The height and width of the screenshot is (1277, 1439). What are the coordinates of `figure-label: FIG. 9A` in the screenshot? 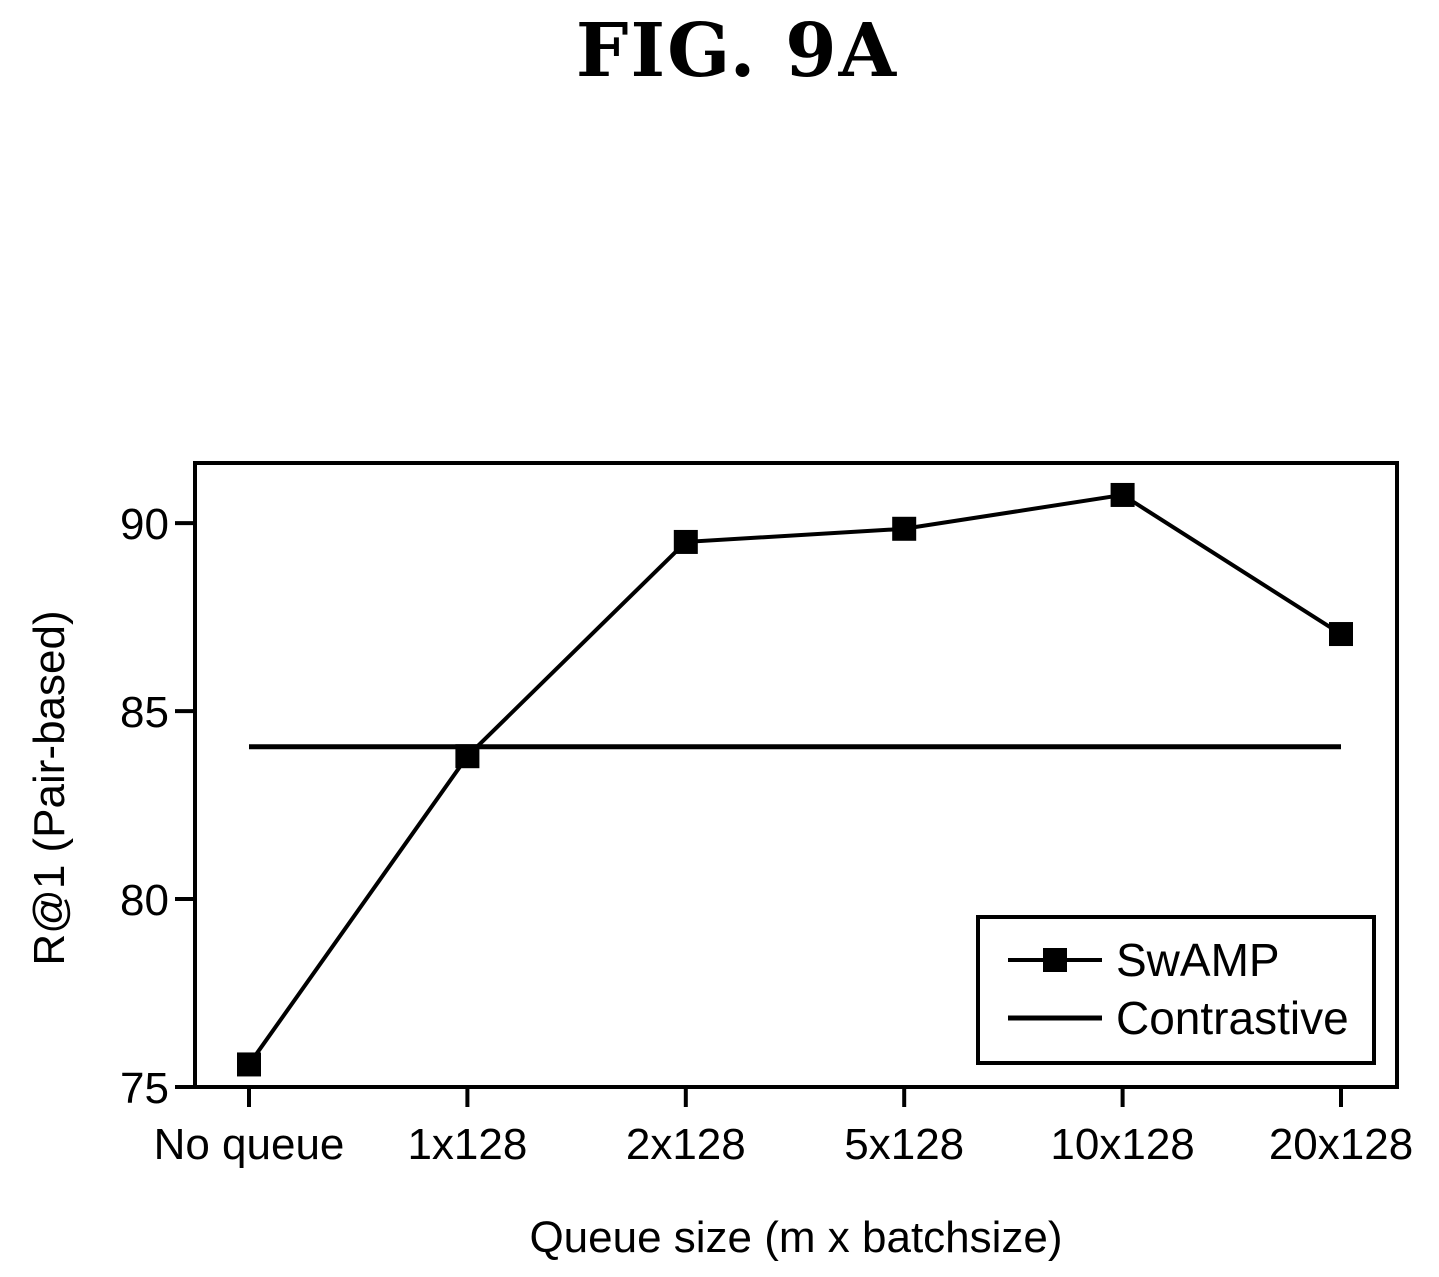 It's located at (737, 51).